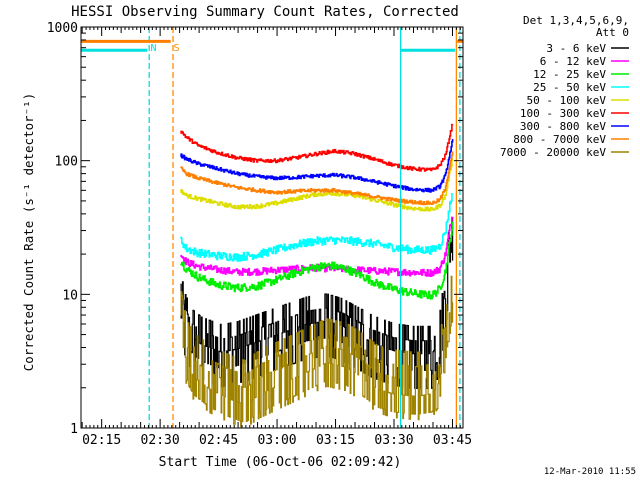 This screenshot has width=640, height=480. What do you see at coordinates (567, 100) in the screenshot?
I see `legend-label: 50 - 100 keV` at bounding box center [567, 100].